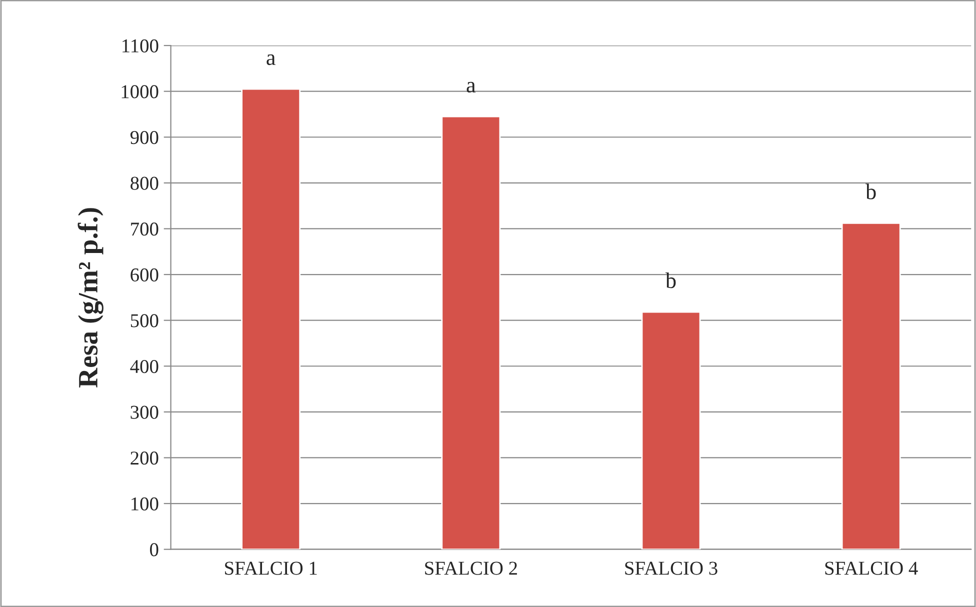 The image size is (976, 607). What do you see at coordinates (471, 568) in the screenshot?
I see `x-tick-label: SFALCIO 2` at bounding box center [471, 568].